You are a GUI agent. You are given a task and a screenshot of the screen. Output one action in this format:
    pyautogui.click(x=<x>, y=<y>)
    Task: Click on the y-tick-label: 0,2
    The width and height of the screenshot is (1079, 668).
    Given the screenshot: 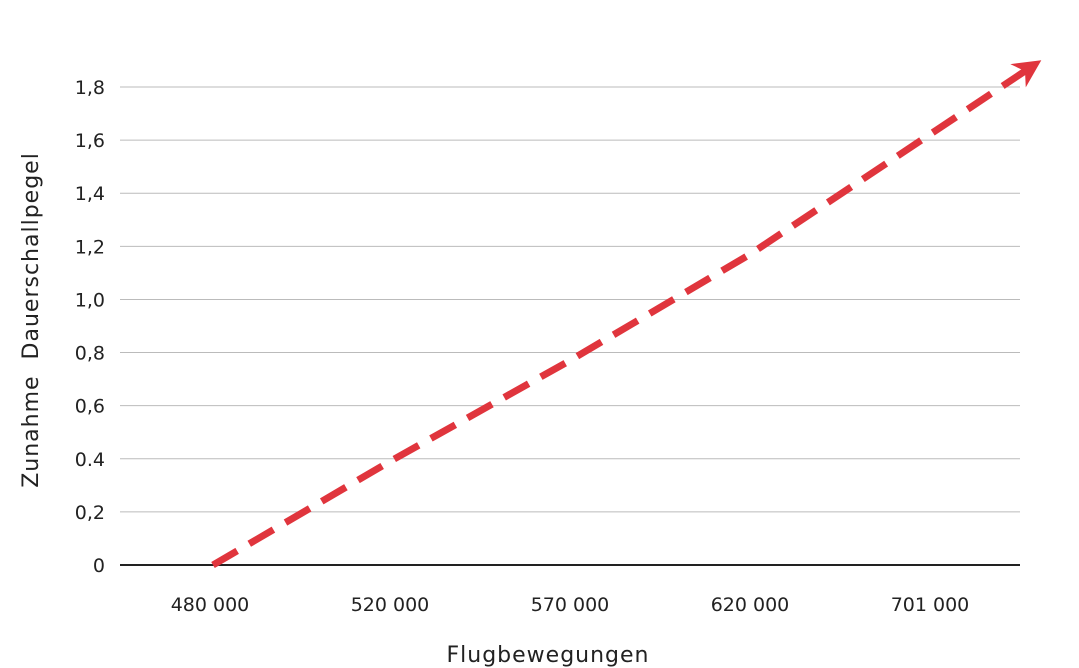 What is the action you would take?
    pyautogui.click(x=90, y=513)
    